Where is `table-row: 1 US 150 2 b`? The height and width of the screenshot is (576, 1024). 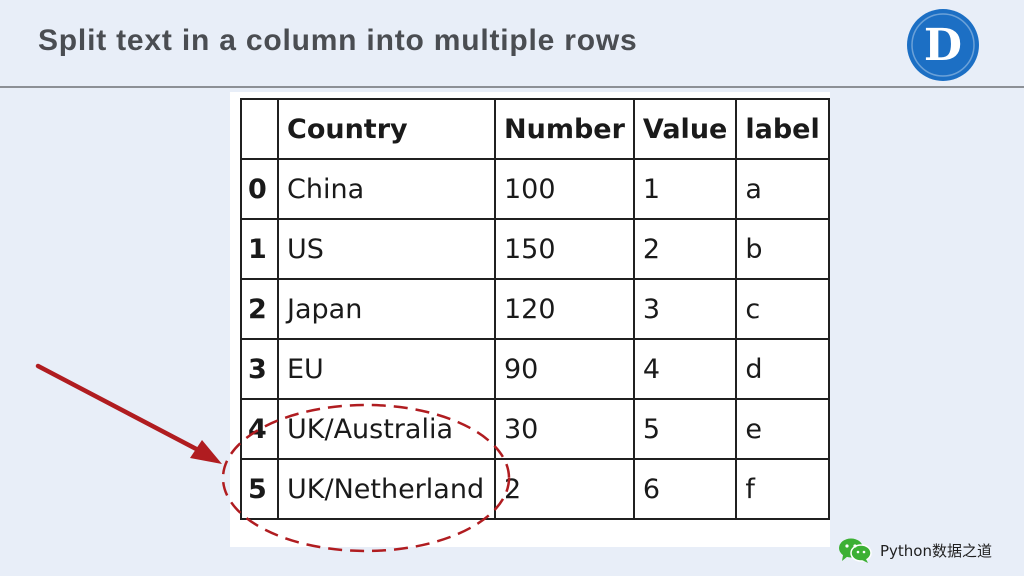
table-row: 1 US 150 2 b is located at coordinates (535, 249).